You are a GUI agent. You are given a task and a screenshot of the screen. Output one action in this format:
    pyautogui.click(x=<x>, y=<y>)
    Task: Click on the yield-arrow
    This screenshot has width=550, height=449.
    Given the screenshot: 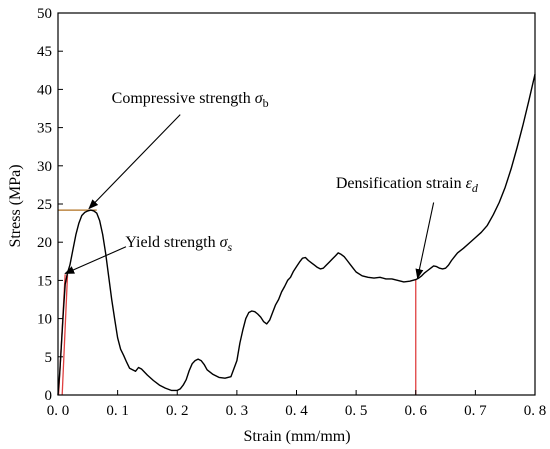 What is the action you would take?
    pyautogui.click(x=95, y=260)
    